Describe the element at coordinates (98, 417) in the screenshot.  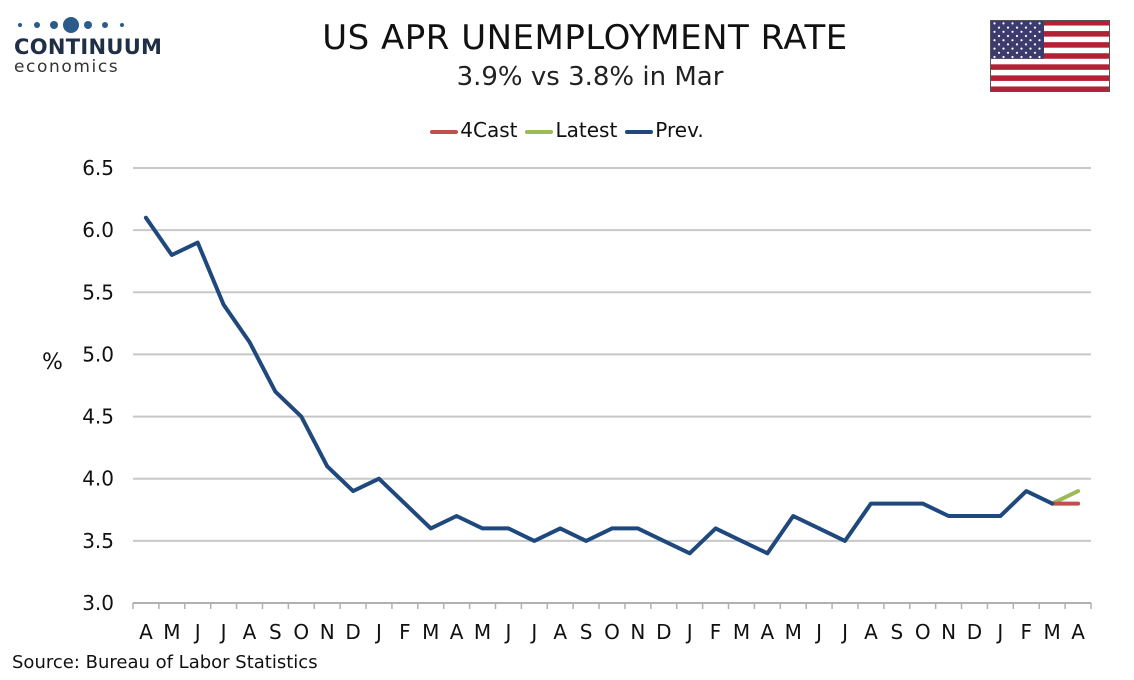
I see `y-tick-label: 4.5` at that location.